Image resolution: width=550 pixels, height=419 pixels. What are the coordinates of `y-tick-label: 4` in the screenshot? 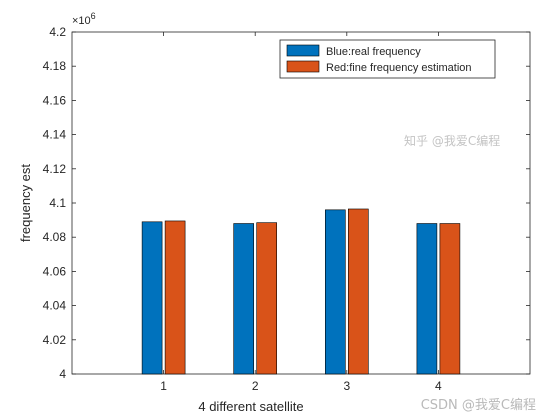 It's located at (62, 374).